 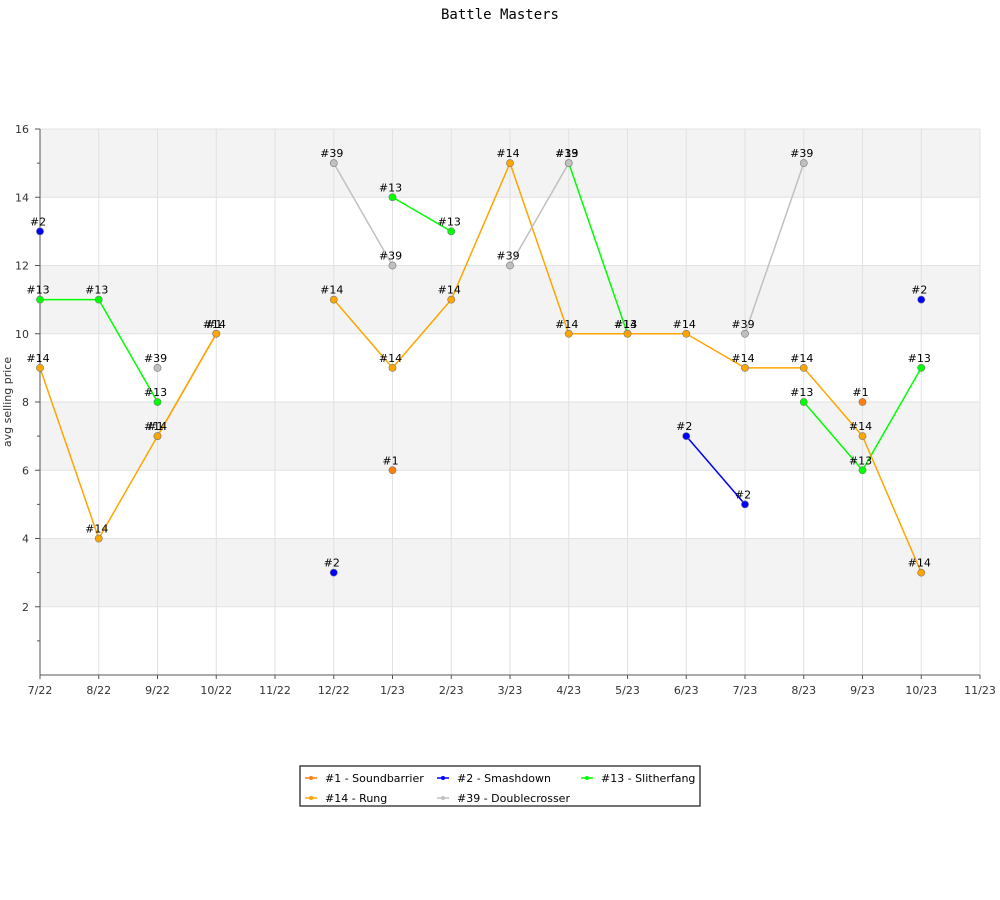 What do you see at coordinates (980, 690) in the screenshot?
I see `x-tick-label: 11/23` at bounding box center [980, 690].